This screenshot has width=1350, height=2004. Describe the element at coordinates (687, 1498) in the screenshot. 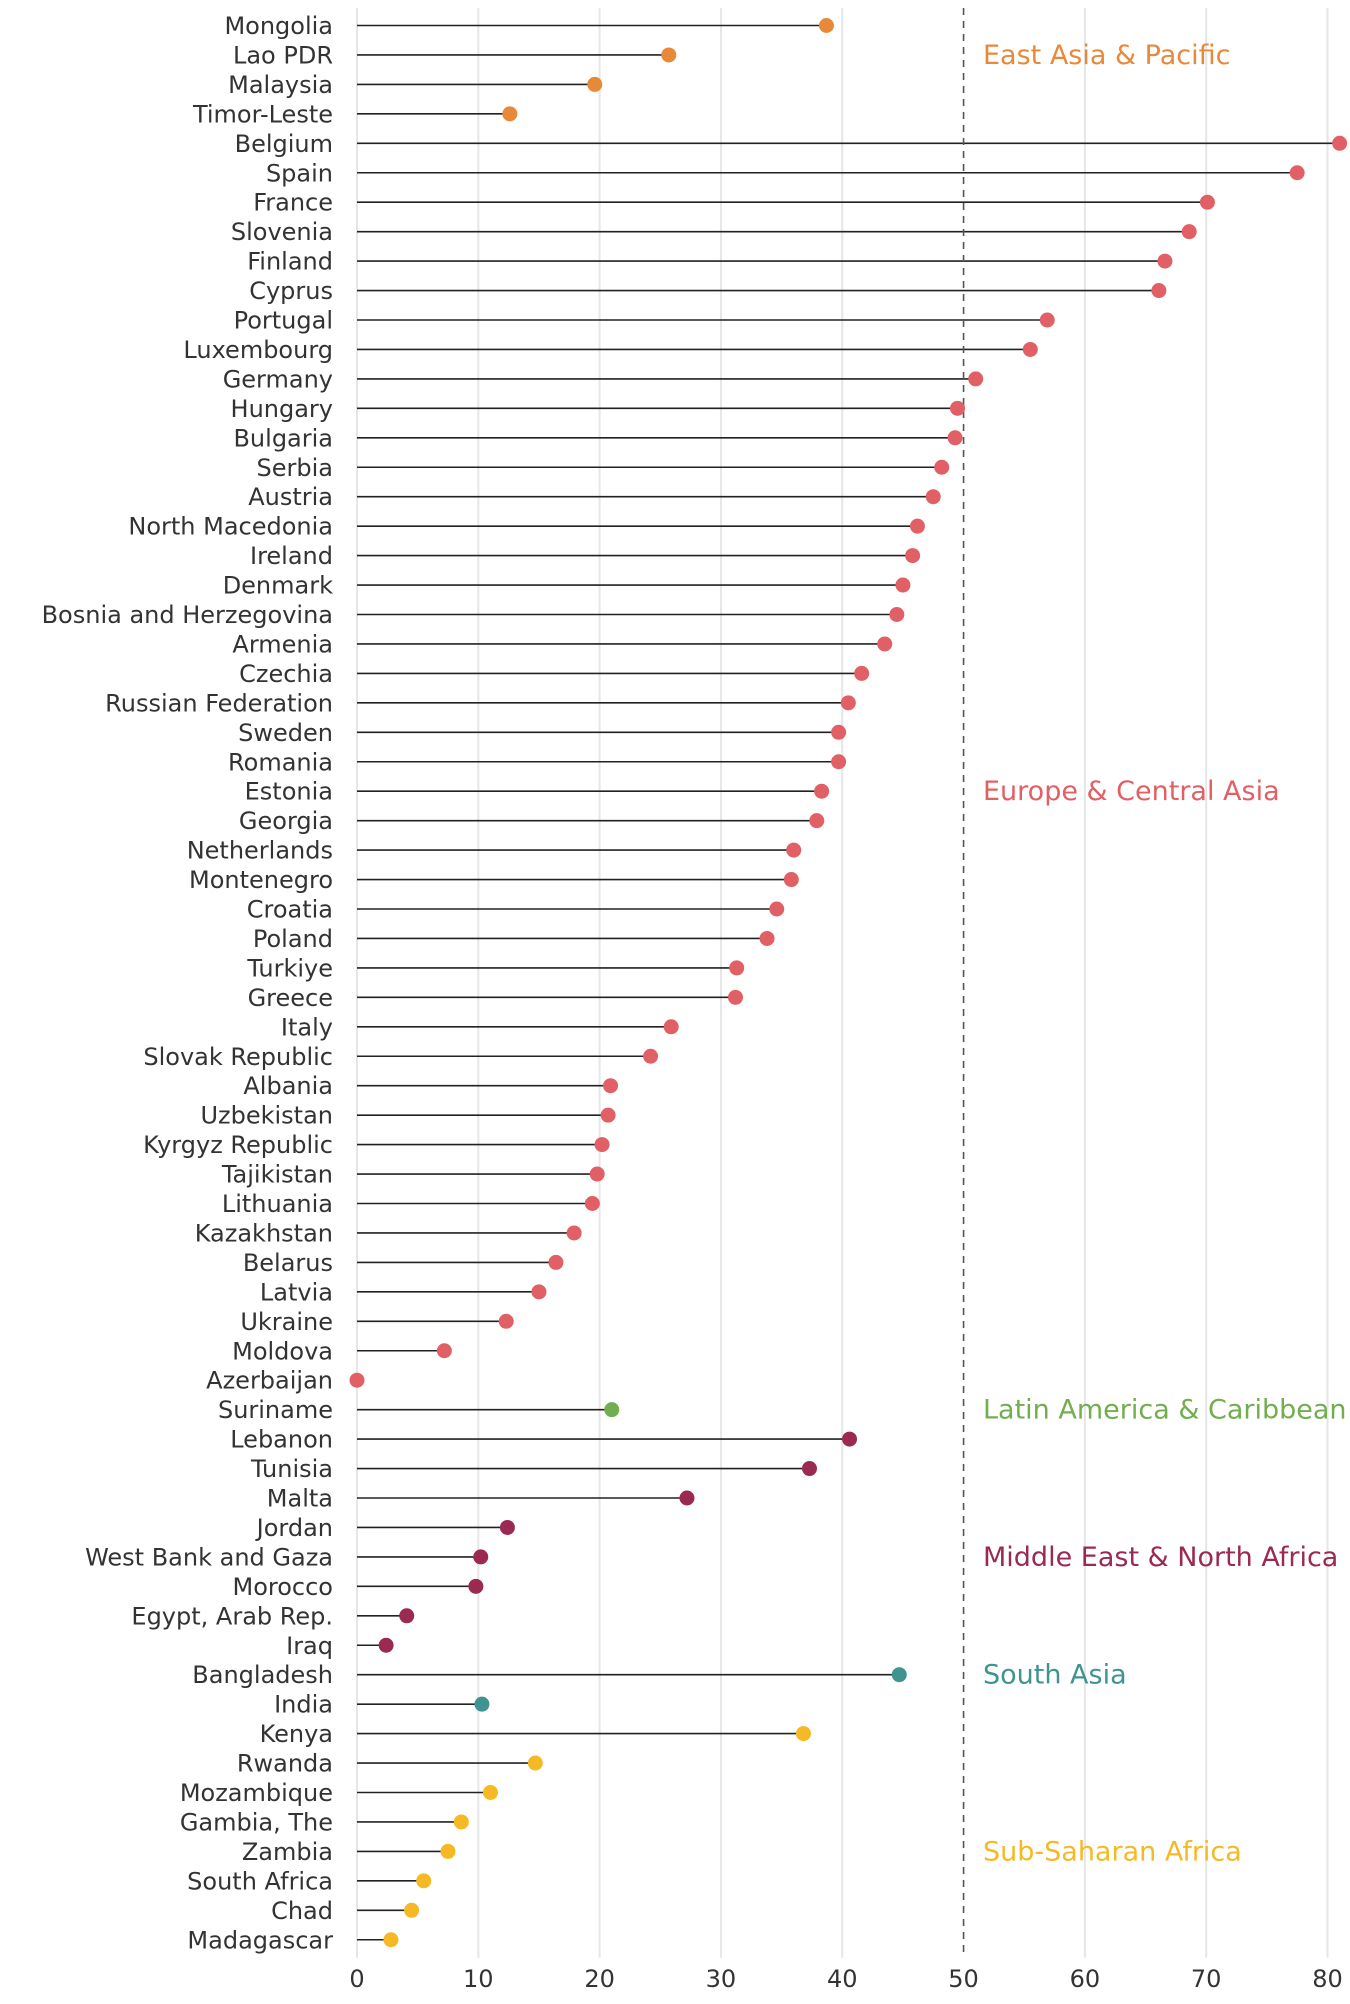

I see `point-malta` at that location.